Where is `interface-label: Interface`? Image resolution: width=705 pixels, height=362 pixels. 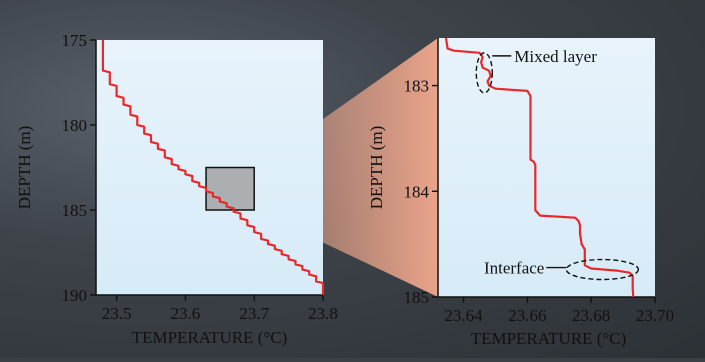 interface-label: Interface is located at coordinates (514, 268).